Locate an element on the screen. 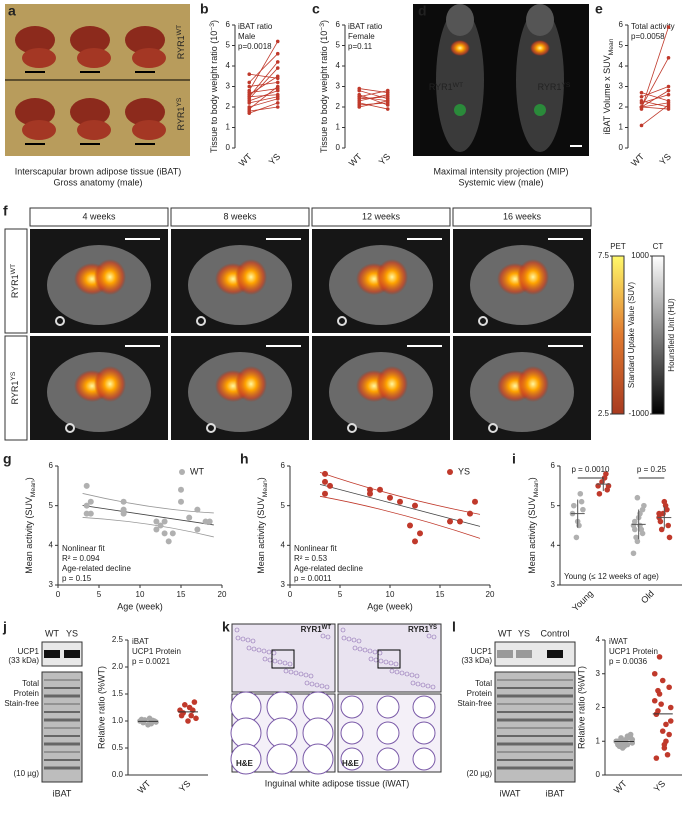  note: iBAT ratio is located at coordinates (255, 26).